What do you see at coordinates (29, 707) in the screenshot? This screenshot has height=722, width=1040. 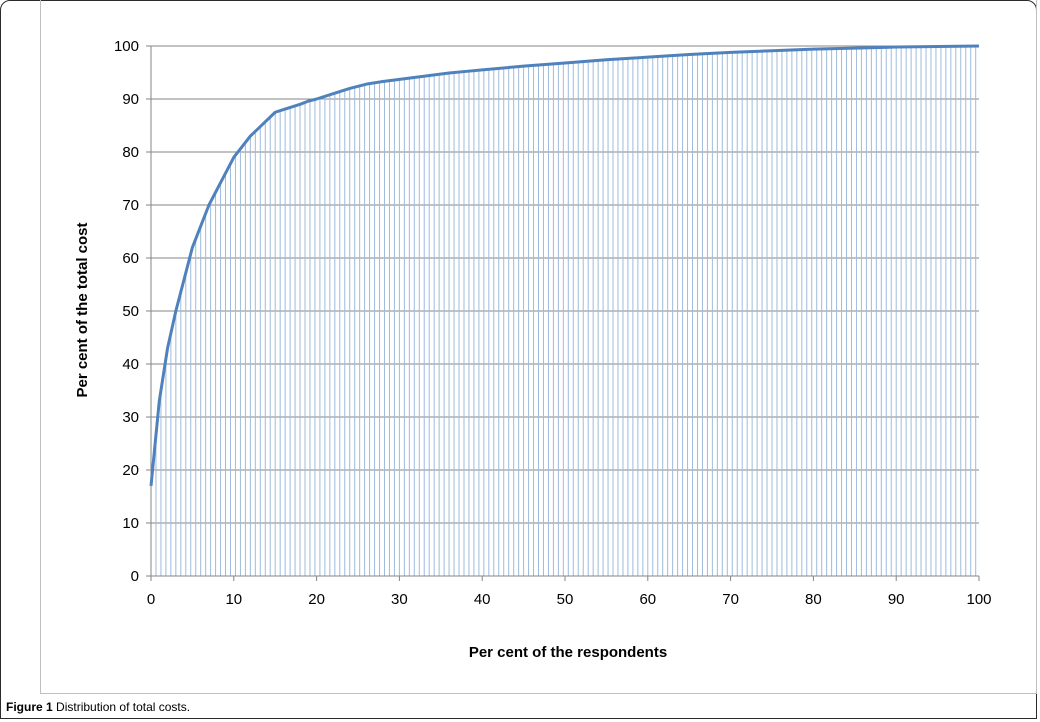 I see `figure-label: Figure 1` at bounding box center [29, 707].